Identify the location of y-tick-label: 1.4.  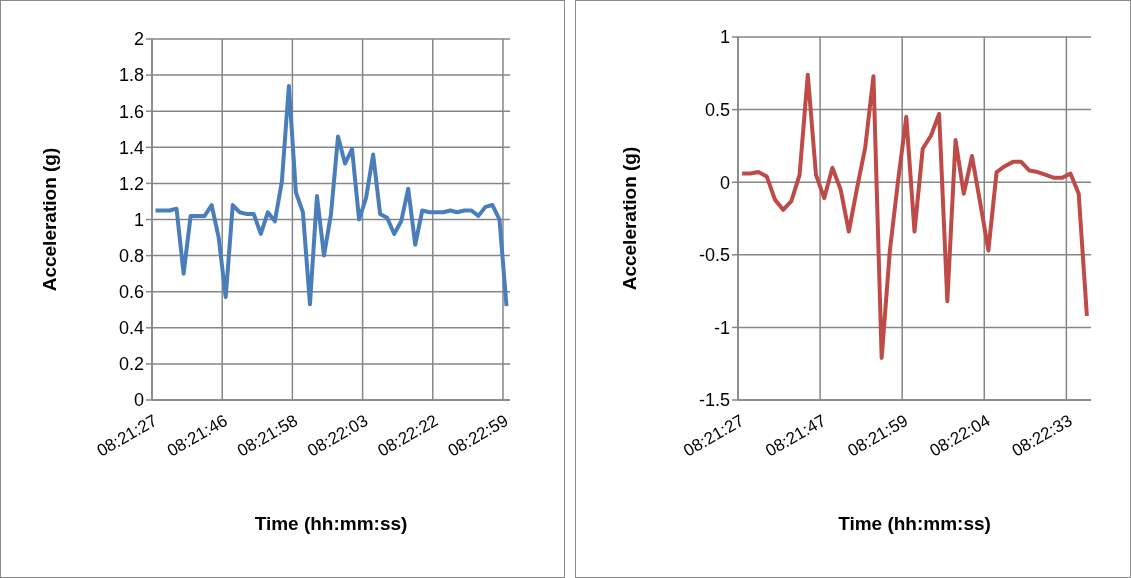
(131, 147).